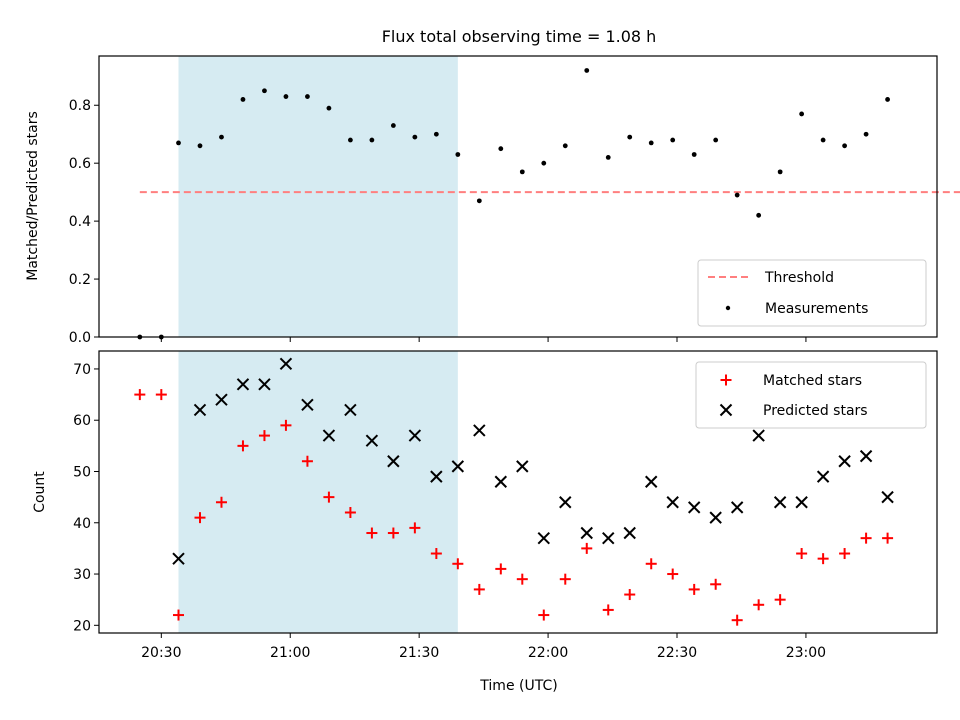 The height and width of the screenshot is (720, 960). What do you see at coordinates (677, 653) in the screenshot?
I see `x-tick-label: 22:30` at bounding box center [677, 653].